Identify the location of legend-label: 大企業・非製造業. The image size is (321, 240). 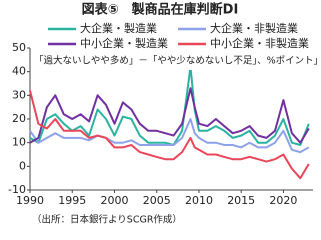
(254, 28).